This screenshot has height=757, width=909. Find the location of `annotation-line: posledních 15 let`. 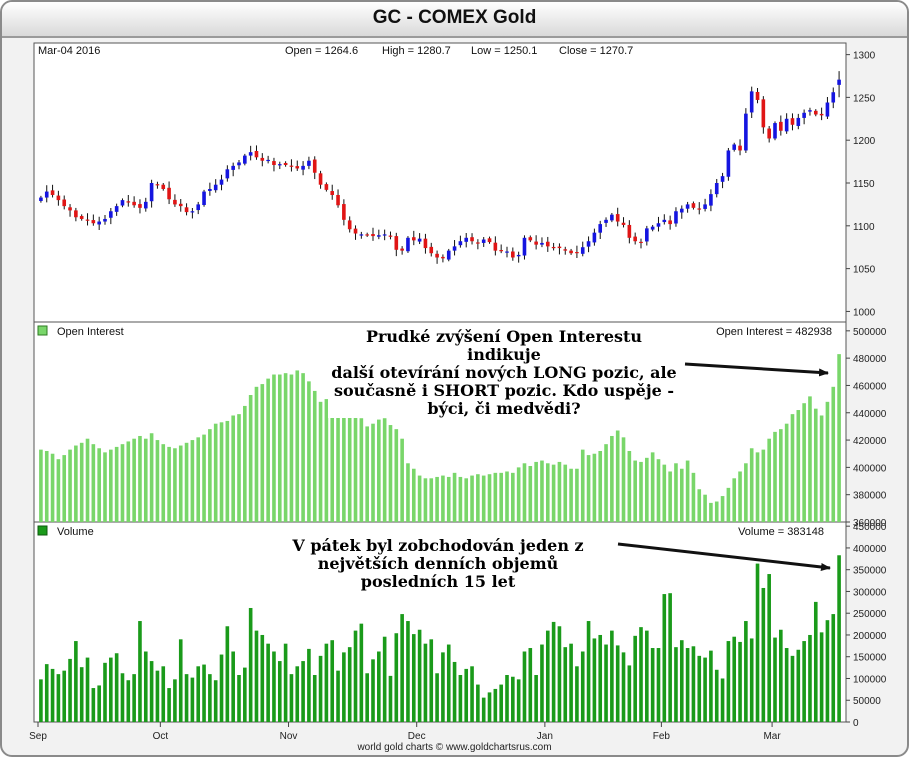

annotation-line: posledních 15 let is located at coordinates (438, 581).